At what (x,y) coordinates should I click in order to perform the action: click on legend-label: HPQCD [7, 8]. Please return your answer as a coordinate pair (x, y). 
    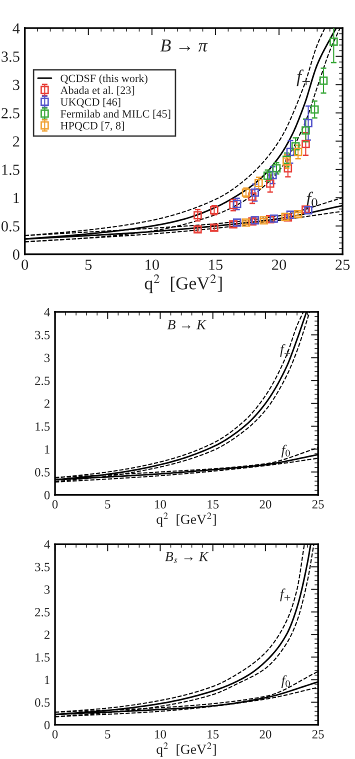
    Looking at the image, I should click on (92, 127).